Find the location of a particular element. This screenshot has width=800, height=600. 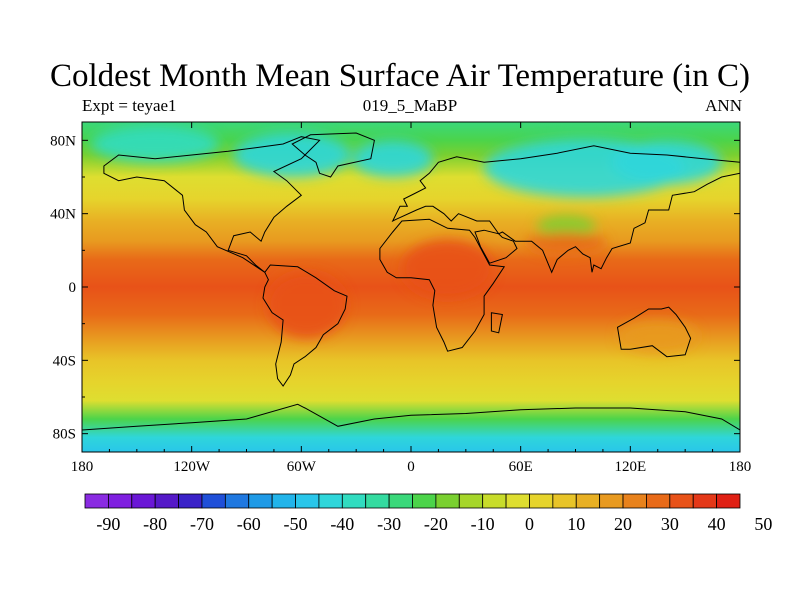

coastline-antarctica is located at coordinates (411, 427).